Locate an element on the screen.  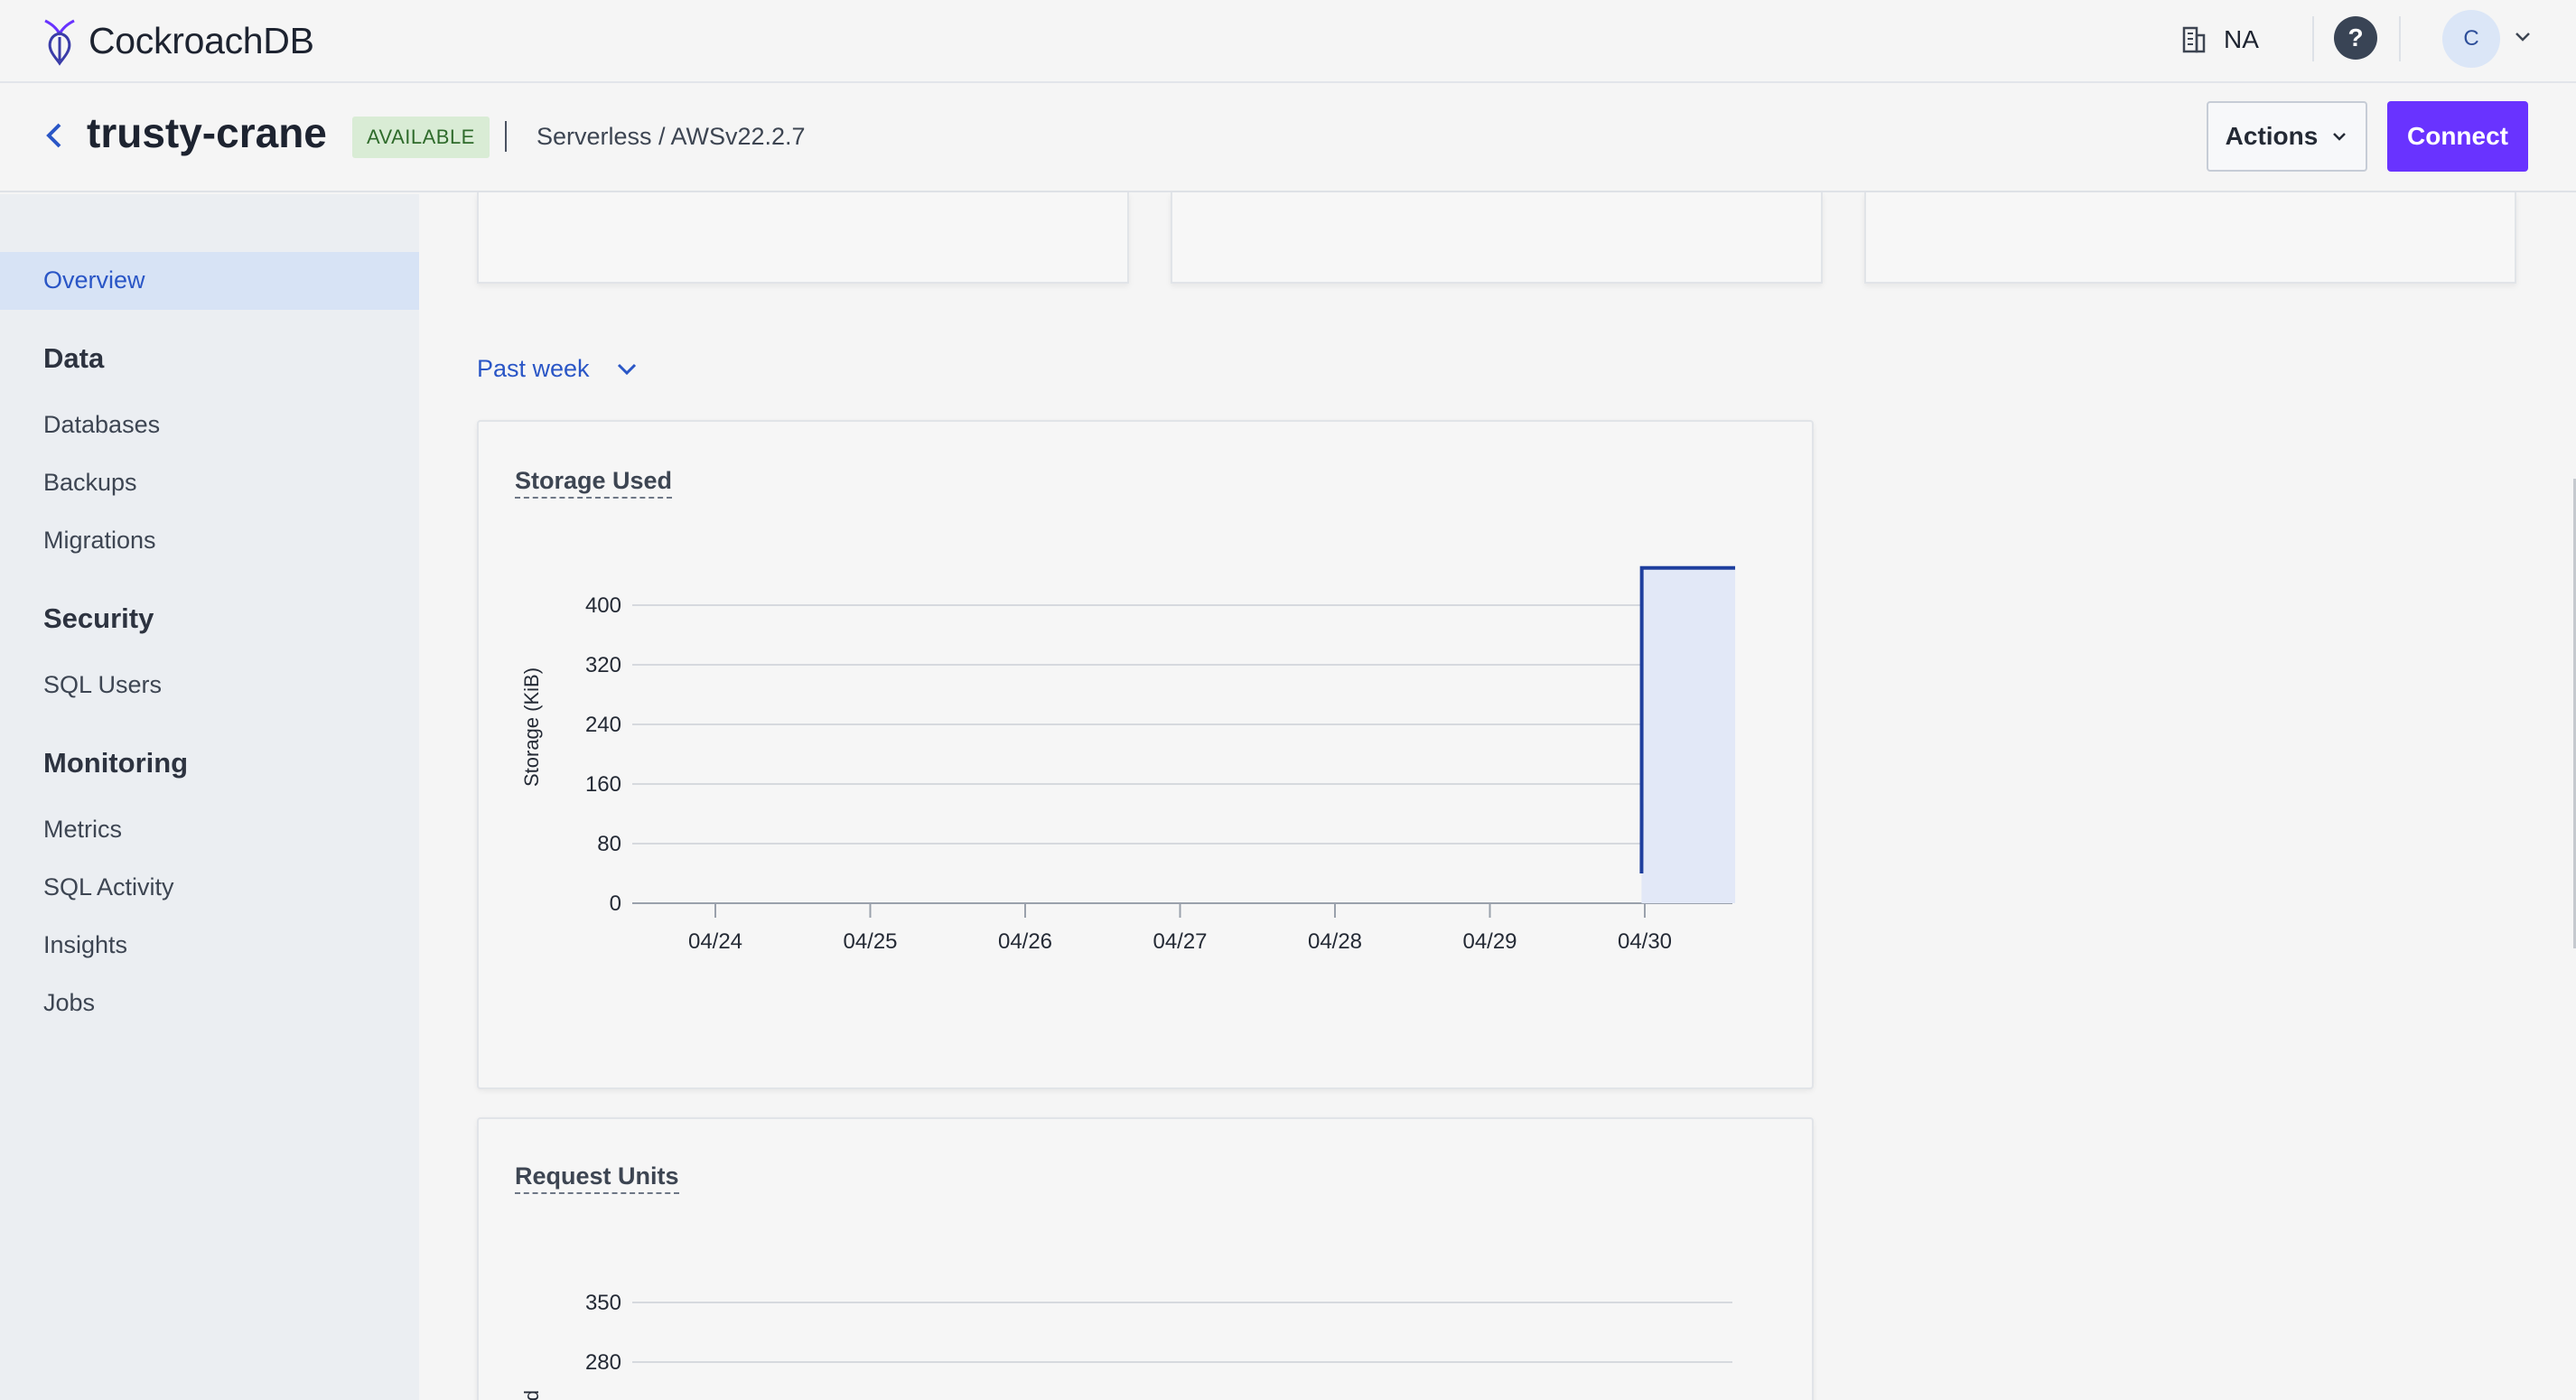
request-units-chart: 350 280 cond is located at coordinates (1126, 1345).